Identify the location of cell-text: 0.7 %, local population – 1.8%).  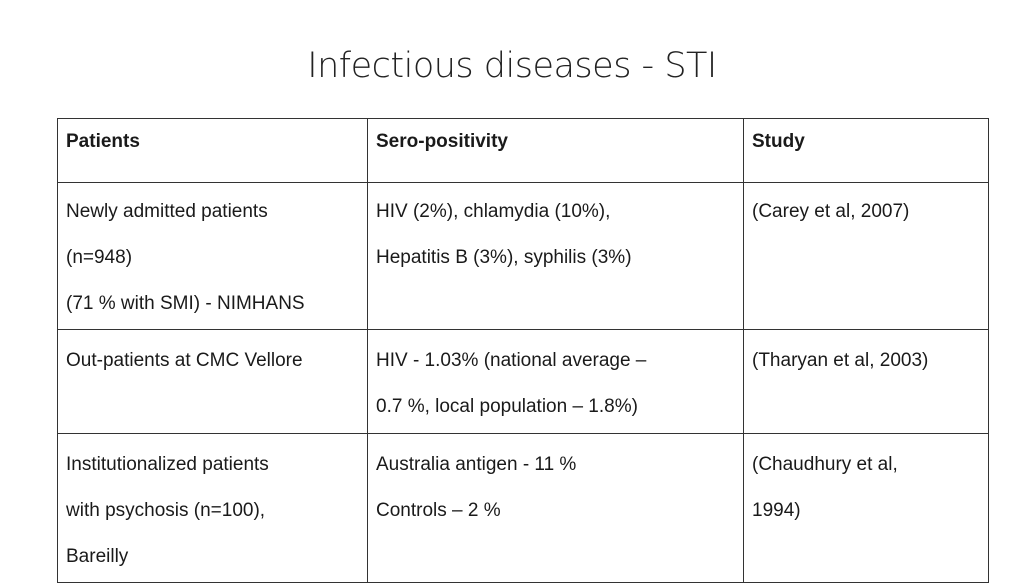
(507, 406).